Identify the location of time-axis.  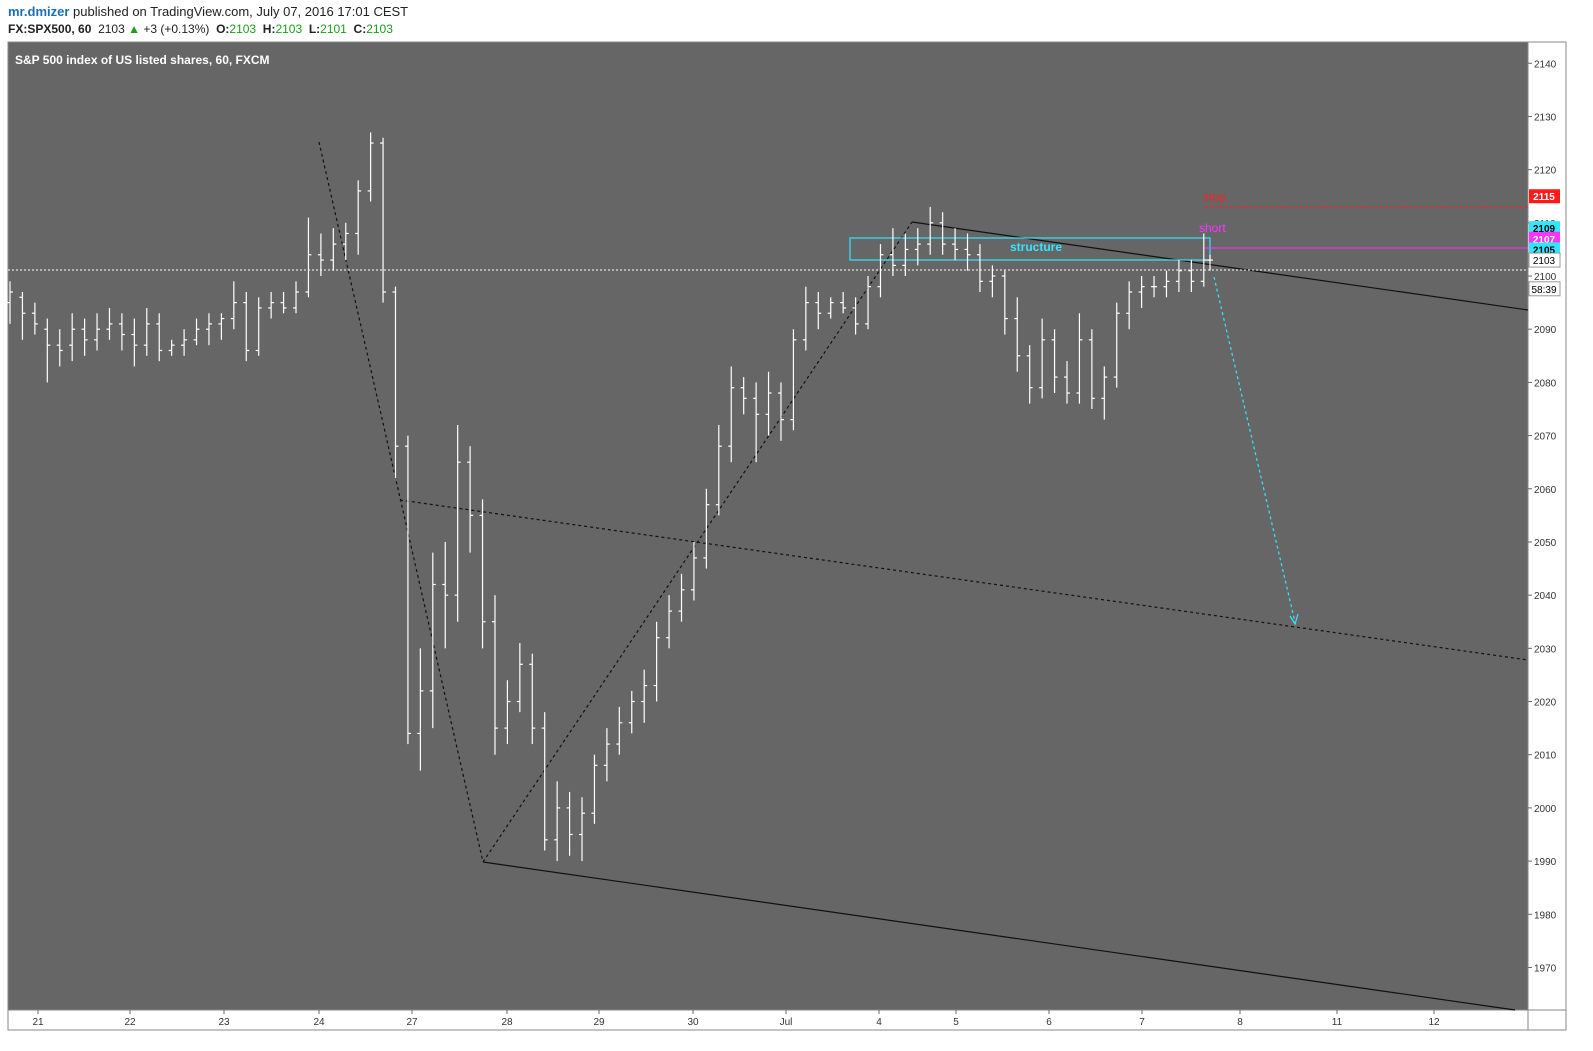
(768, 1020).